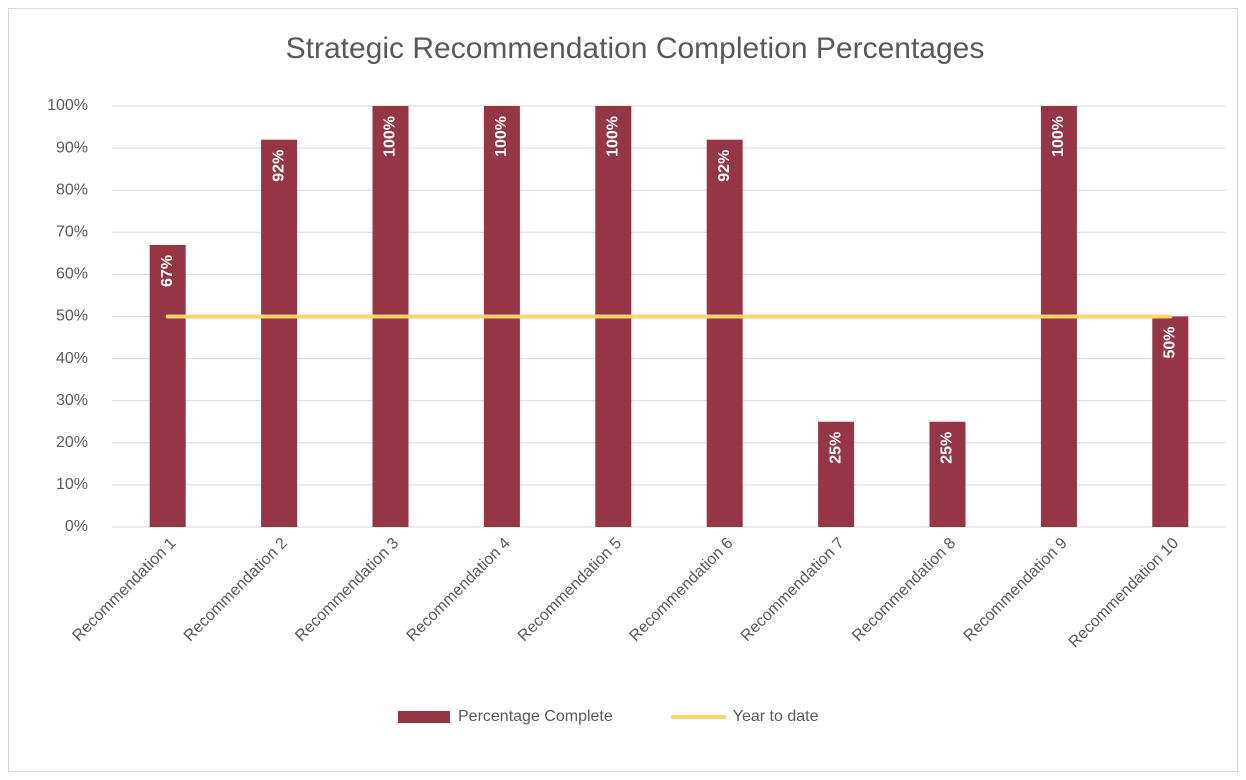  Describe the element at coordinates (72, 189) in the screenshot. I see `y-tick-label: 80%` at that location.